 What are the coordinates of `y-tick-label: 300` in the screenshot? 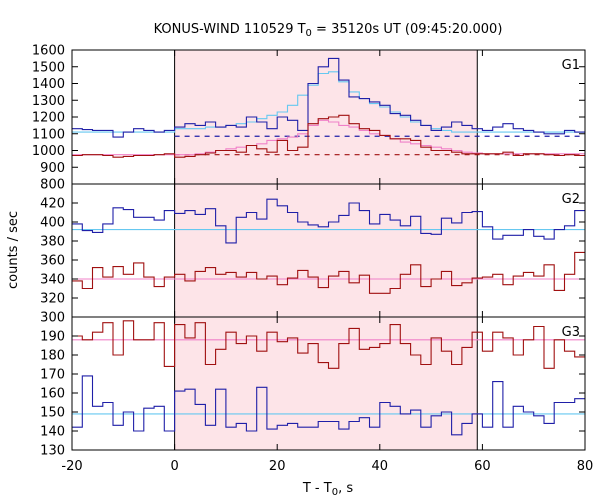 It's located at (52, 318).